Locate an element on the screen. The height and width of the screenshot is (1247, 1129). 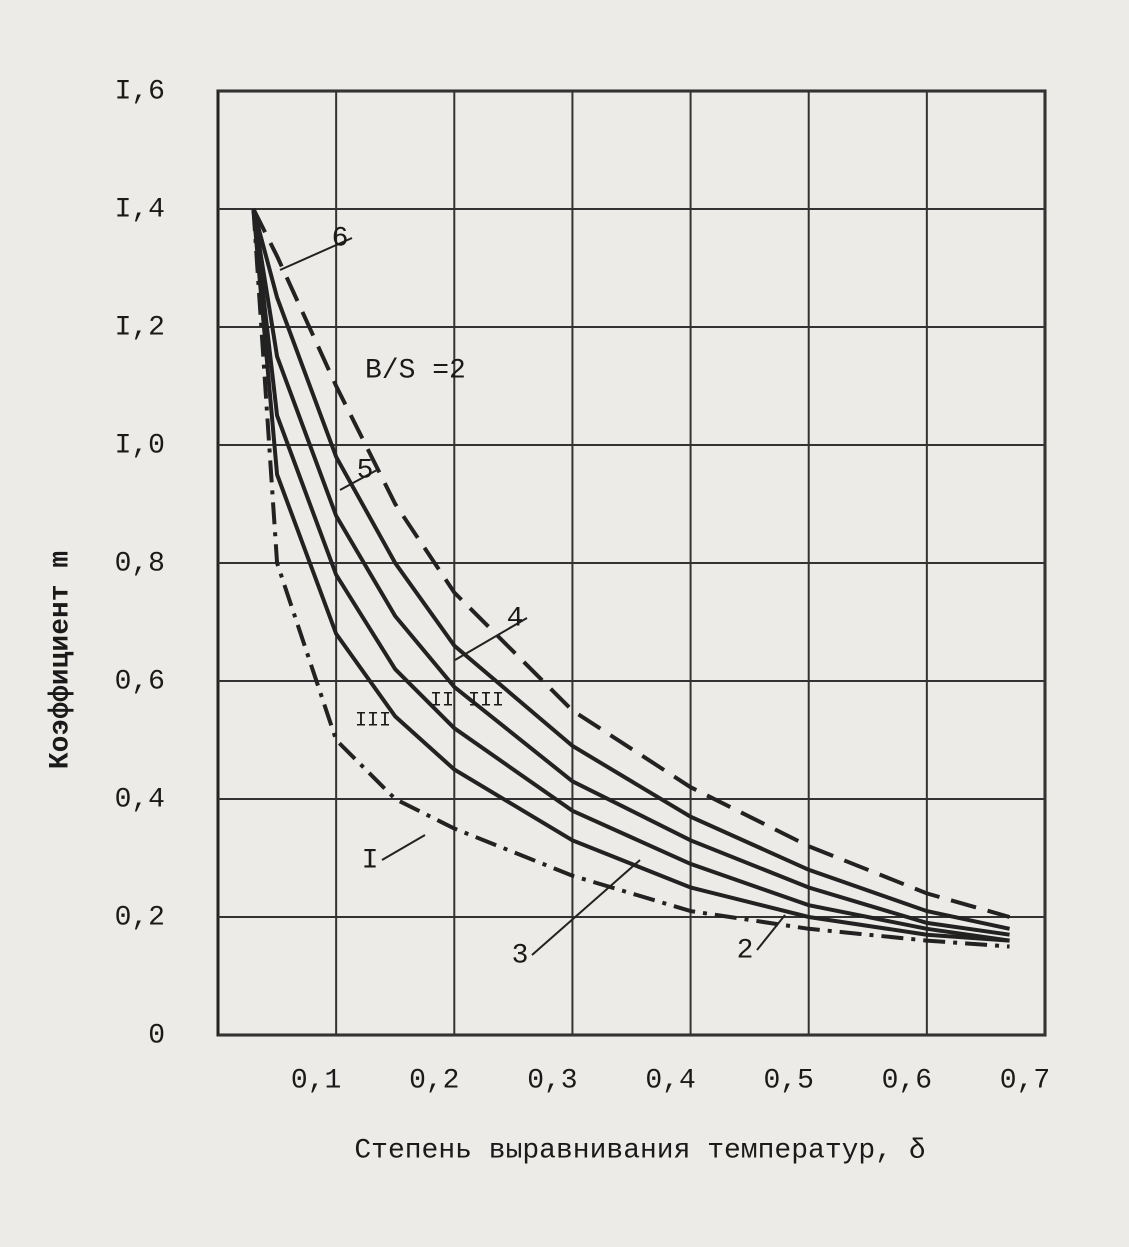
x-tick-label: 0,1 is located at coordinates (316, 1080).